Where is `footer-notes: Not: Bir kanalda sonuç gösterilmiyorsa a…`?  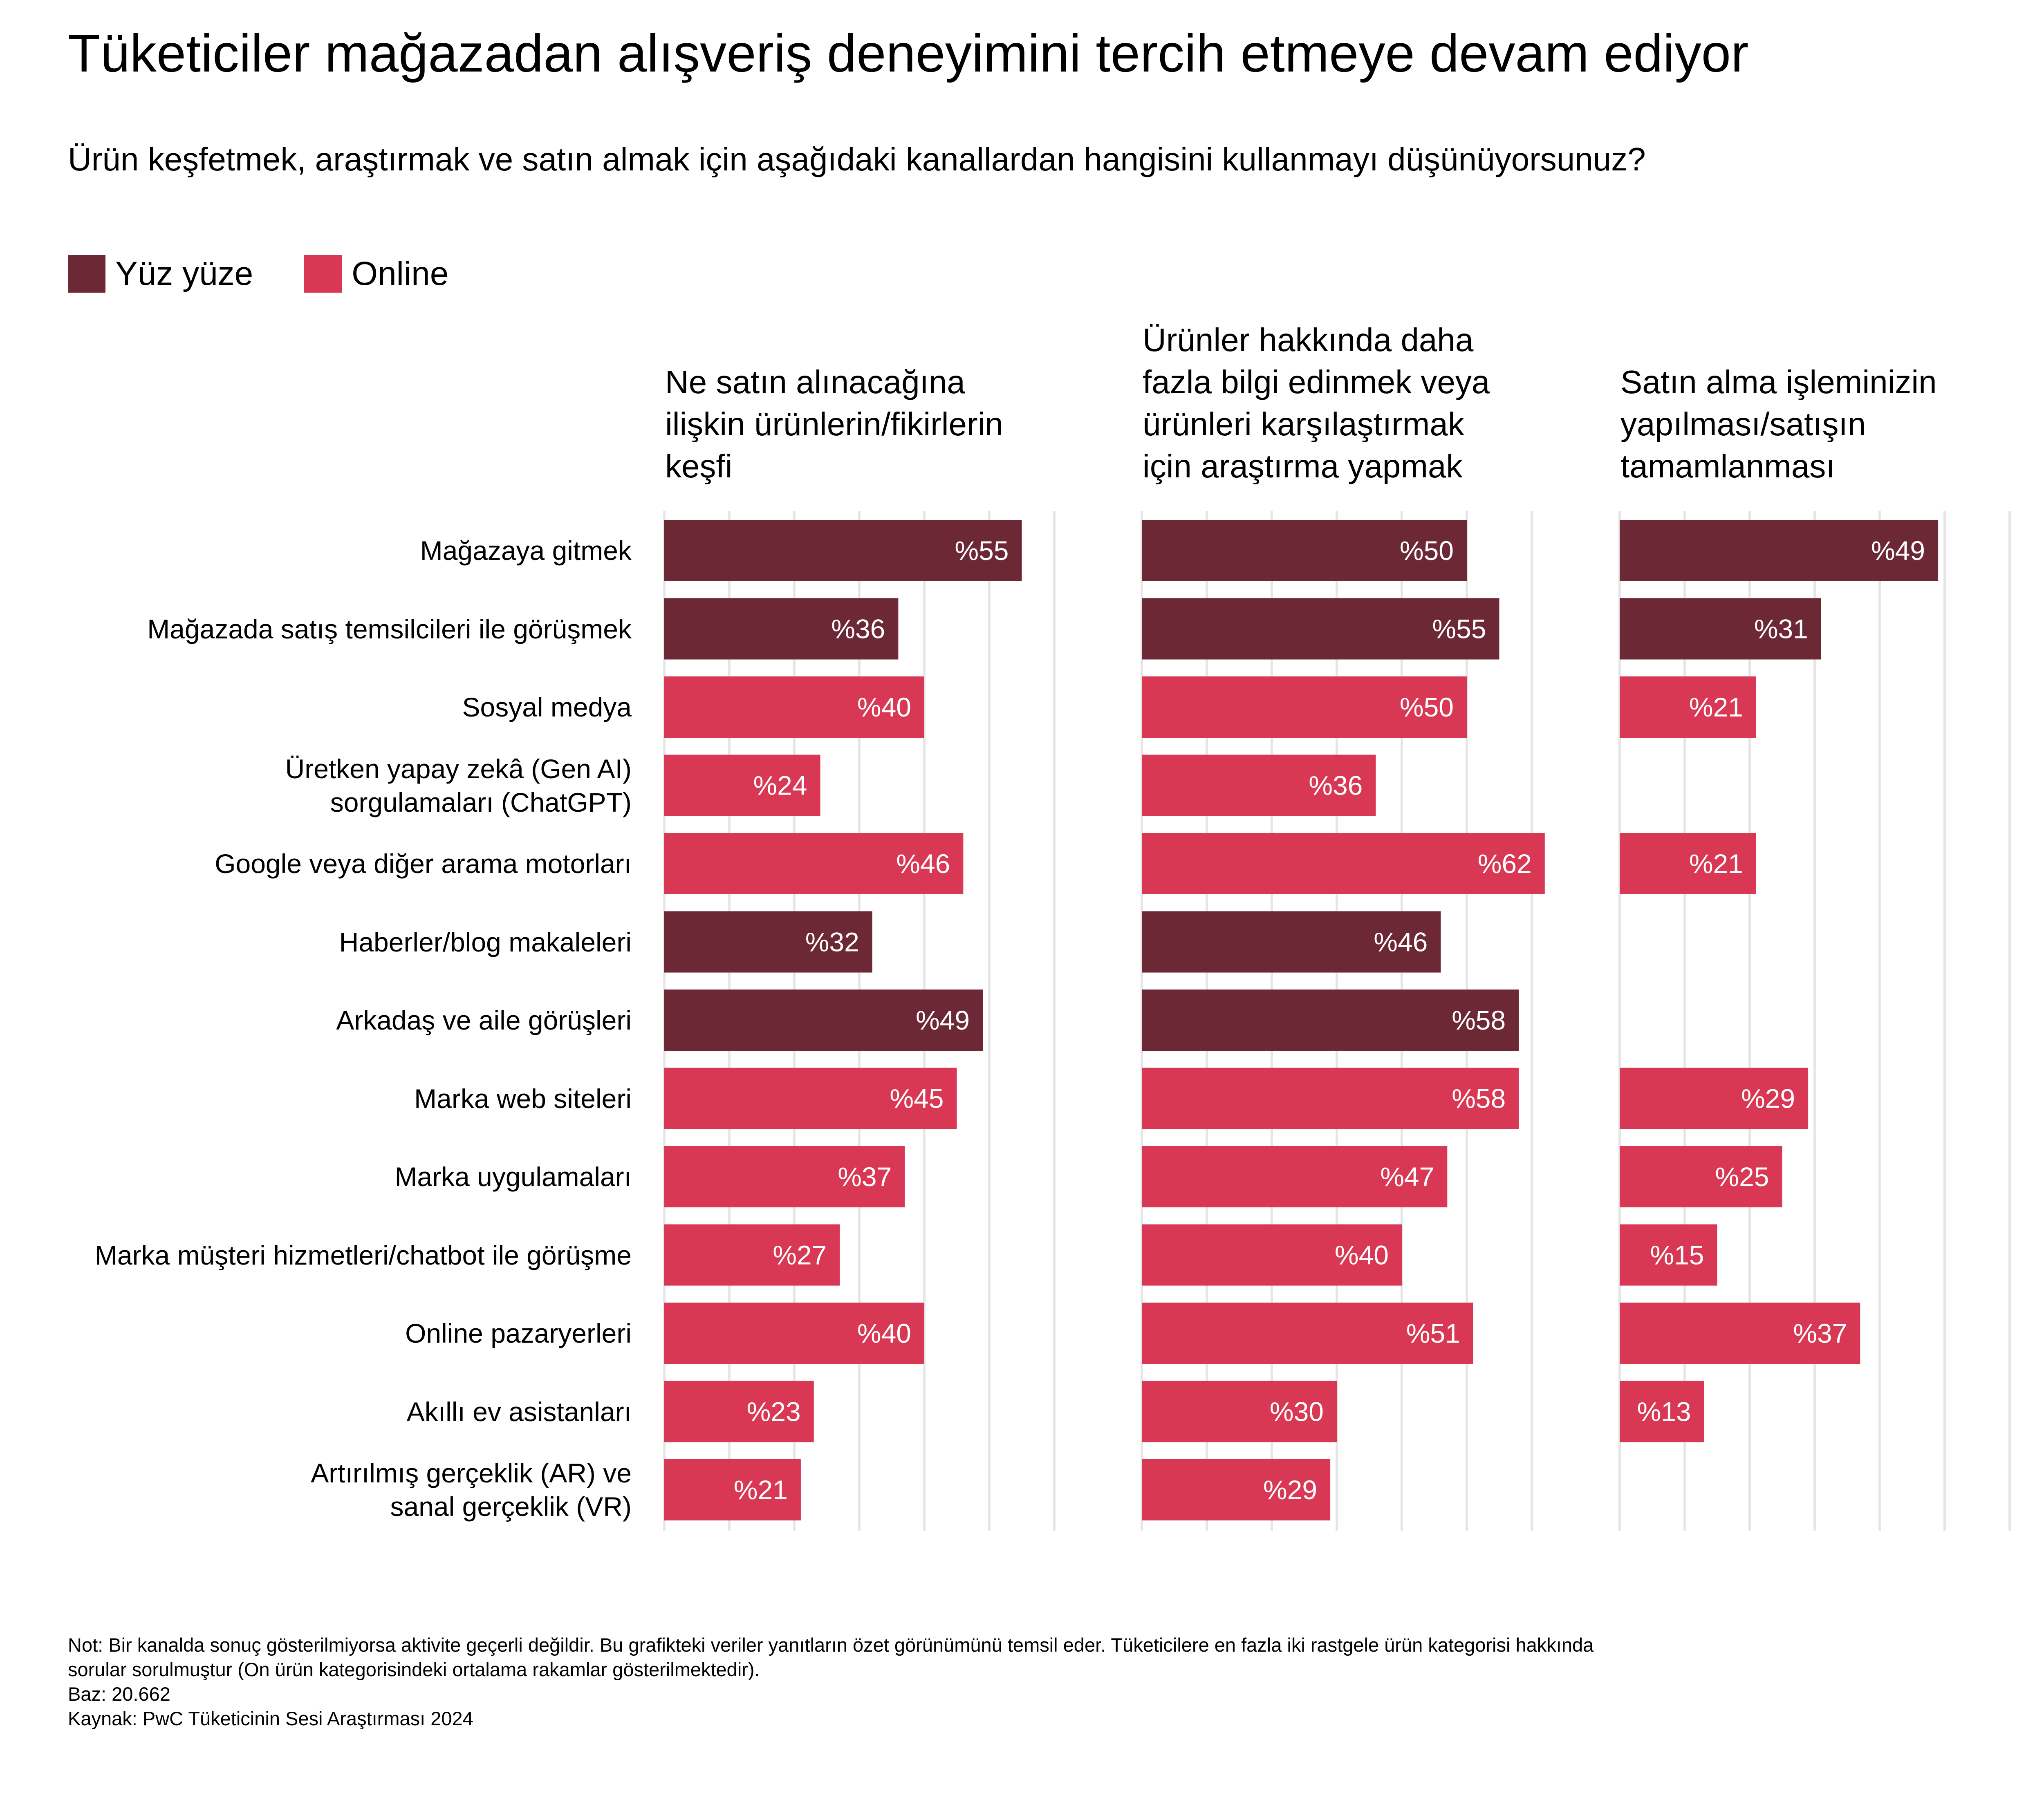
footer-notes: Not: Bir kanalda sonuç gösterilmiyorsa a… is located at coordinates (1028, 1682).